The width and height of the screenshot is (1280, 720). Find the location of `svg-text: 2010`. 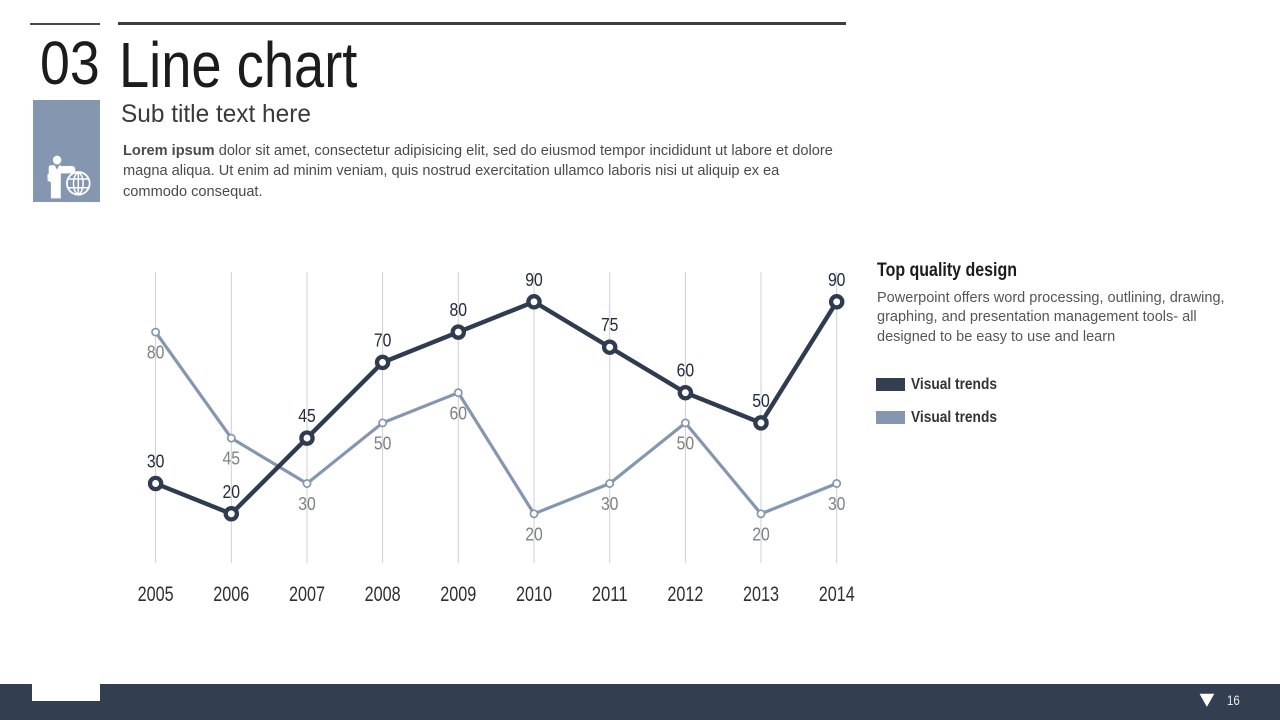

svg-text: 2010 is located at coordinates (534, 594).